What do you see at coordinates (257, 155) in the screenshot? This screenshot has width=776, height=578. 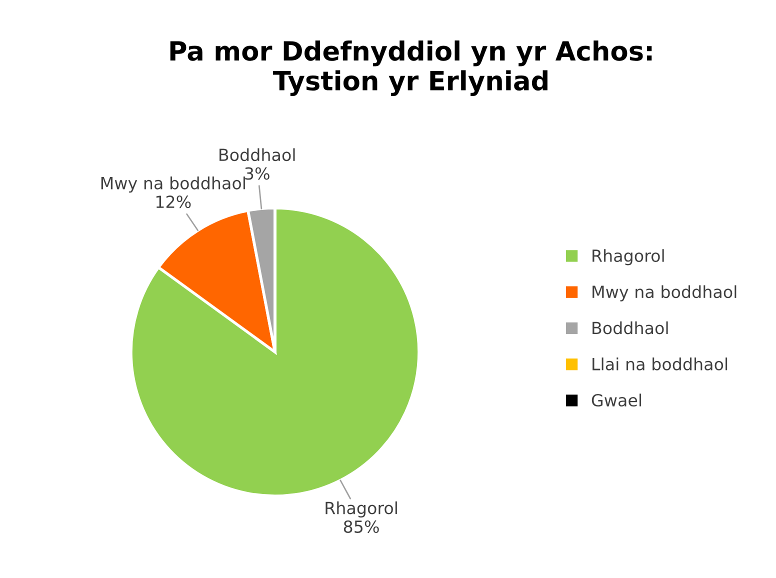 I see `slice-label: Boddhaol` at bounding box center [257, 155].